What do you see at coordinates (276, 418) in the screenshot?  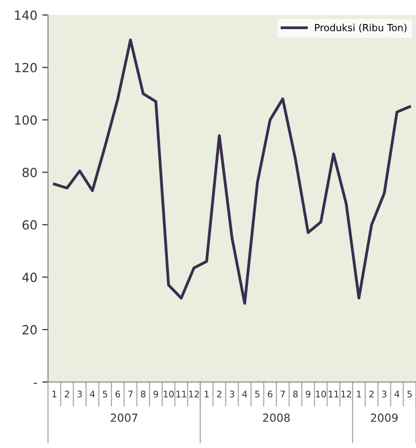 I see `text: 2008` at bounding box center [276, 418].